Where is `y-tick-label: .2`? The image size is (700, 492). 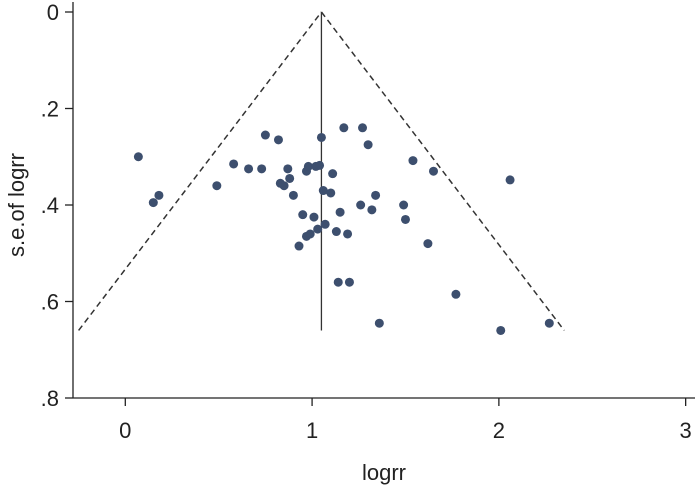 y-tick-label: .2 is located at coordinates (50, 109).